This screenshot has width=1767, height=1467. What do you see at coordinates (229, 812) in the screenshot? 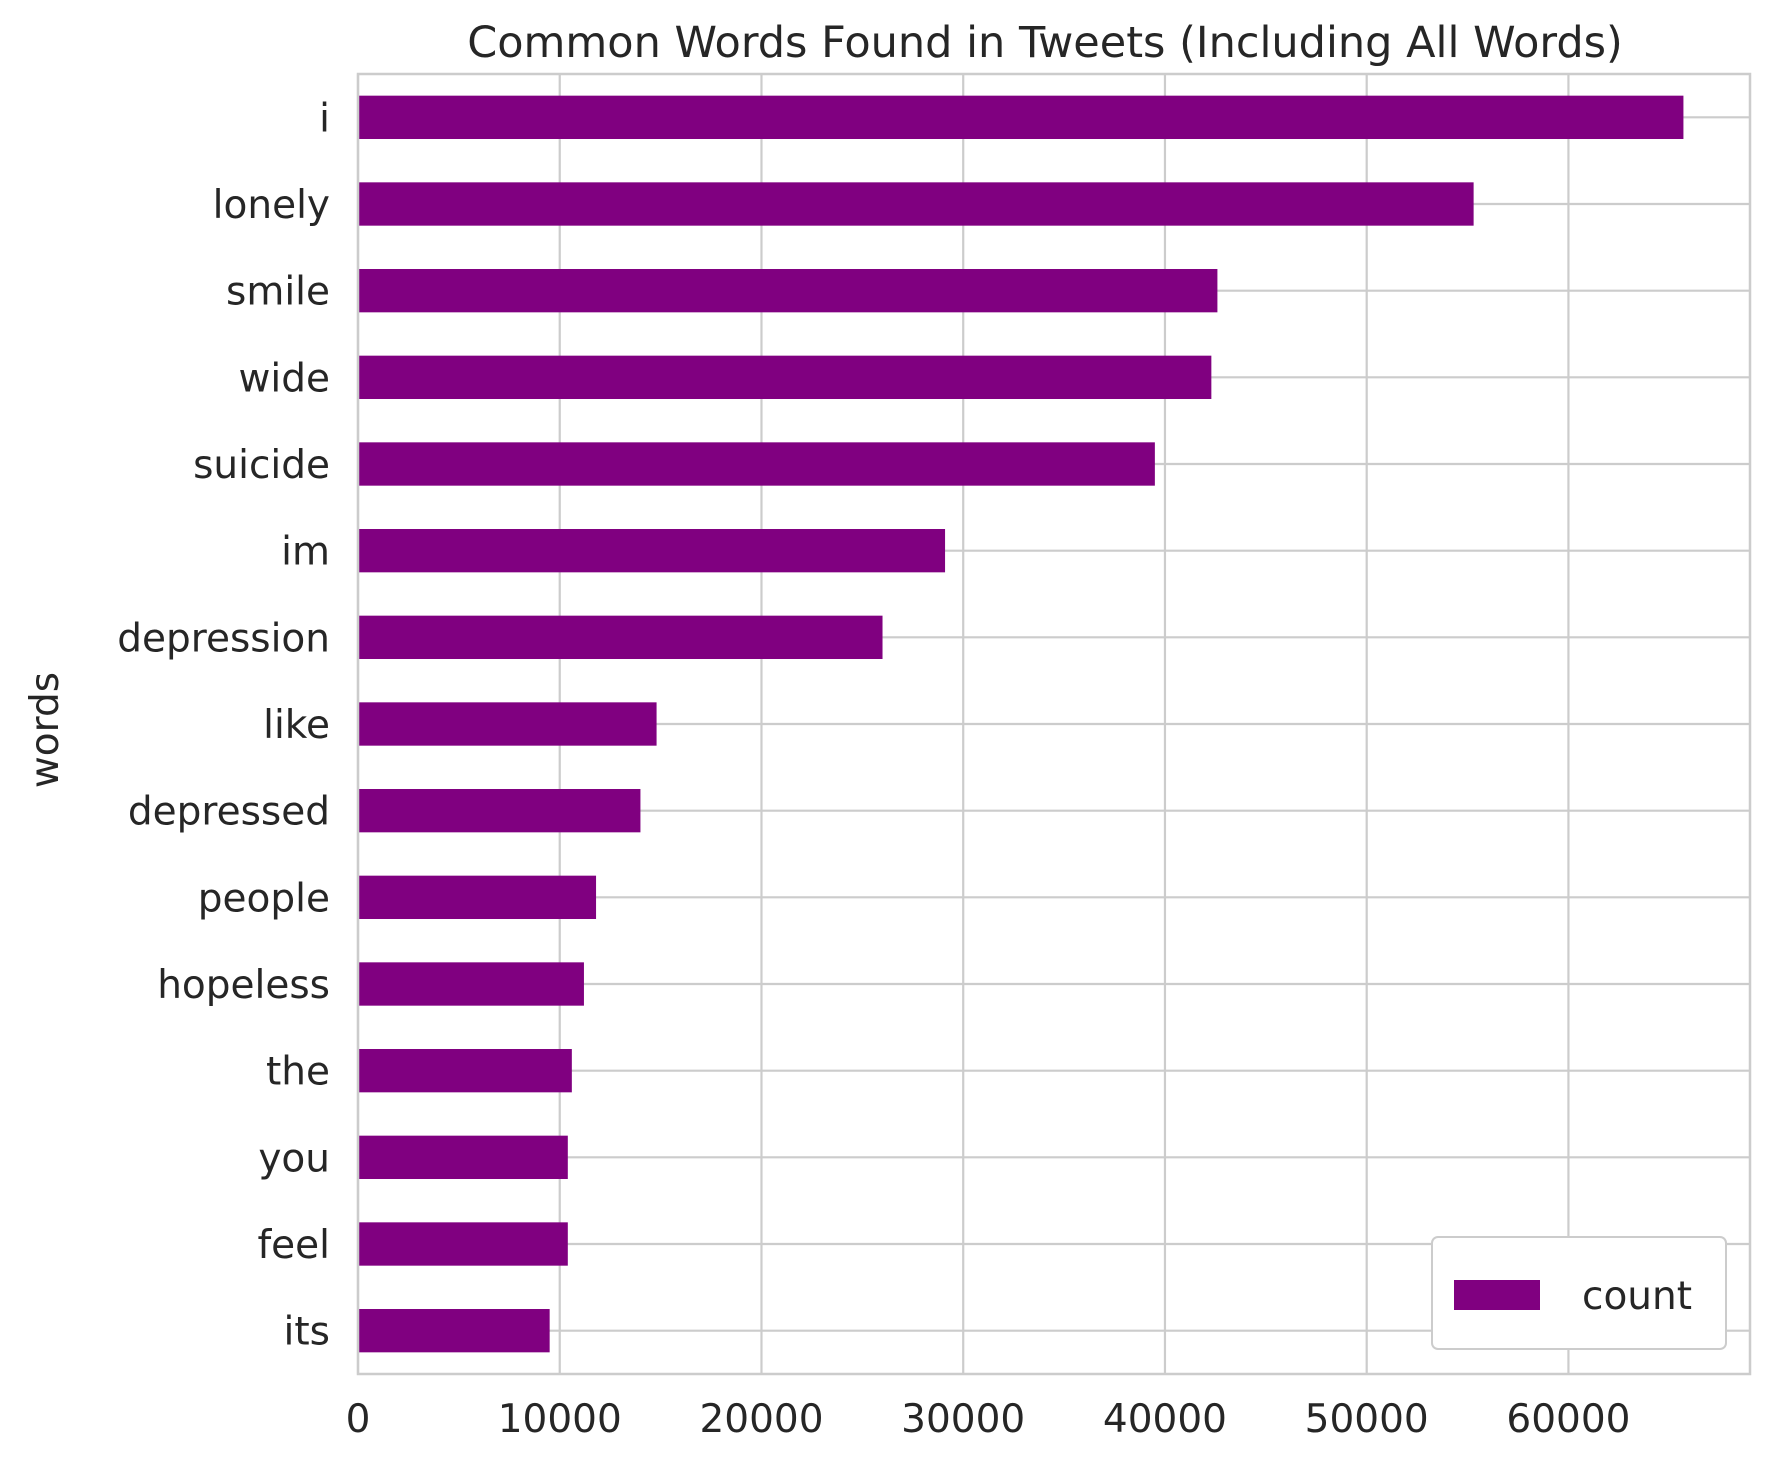
I see `y-tick-label: depressed` at bounding box center [229, 812].